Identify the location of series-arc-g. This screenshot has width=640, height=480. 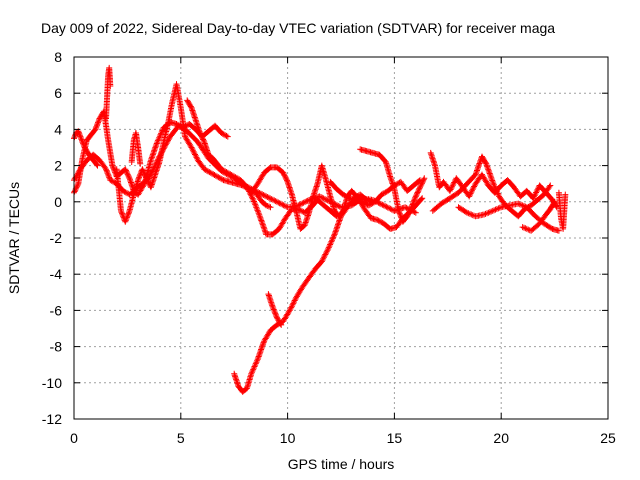
(375, 193).